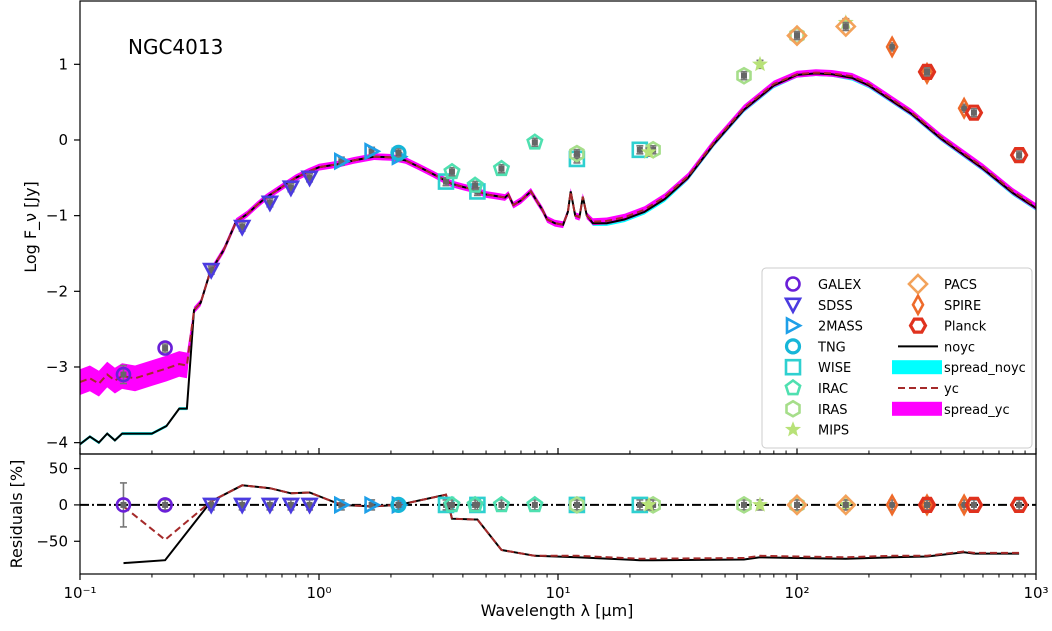 The width and height of the screenshot is (1052, 631). I want to click on point-iras, so click(577, 153).